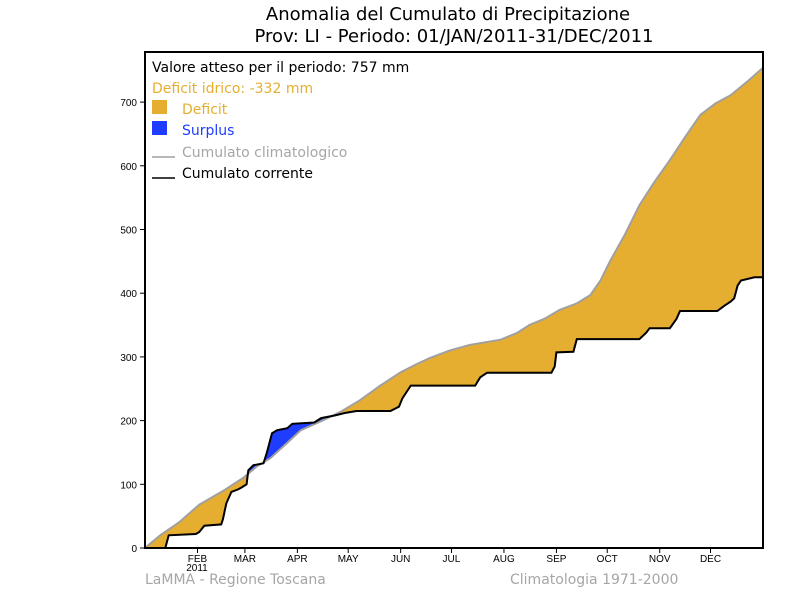 Image resolution: width=800 pixels, height=600 pixels. I want to click on x-tick-label-jun: JUN, so click(400, 559).